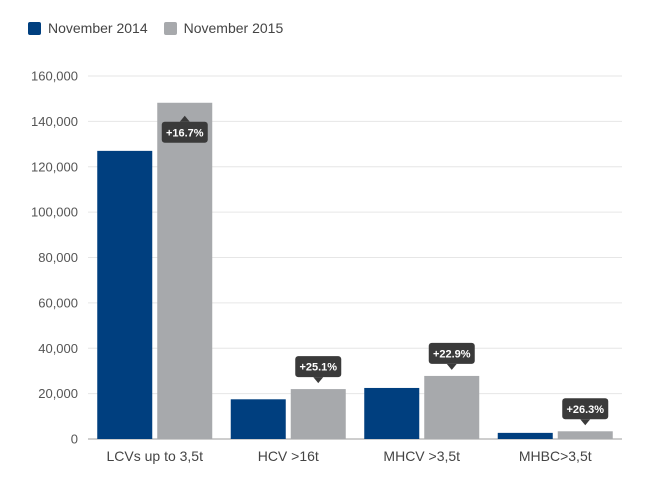 The height and width of the screenshot is (489, 665). I want to click on x-category-label: MHBC>3,5t, so click(555, 456).